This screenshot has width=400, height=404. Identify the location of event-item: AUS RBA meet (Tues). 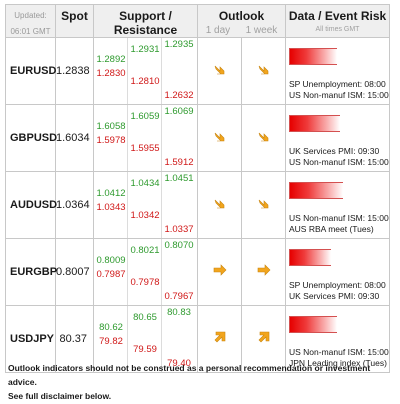
(331, 229).